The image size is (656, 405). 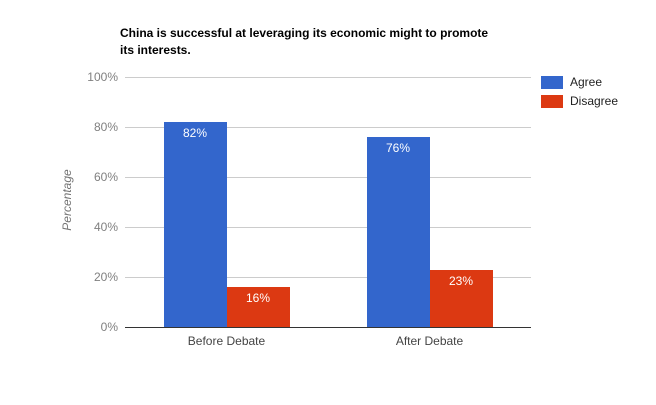 What do you see at coordinates (105, 227) in the screenshot?
I see `y-tick-label-40: 40%` at bounding box center [105, 227].